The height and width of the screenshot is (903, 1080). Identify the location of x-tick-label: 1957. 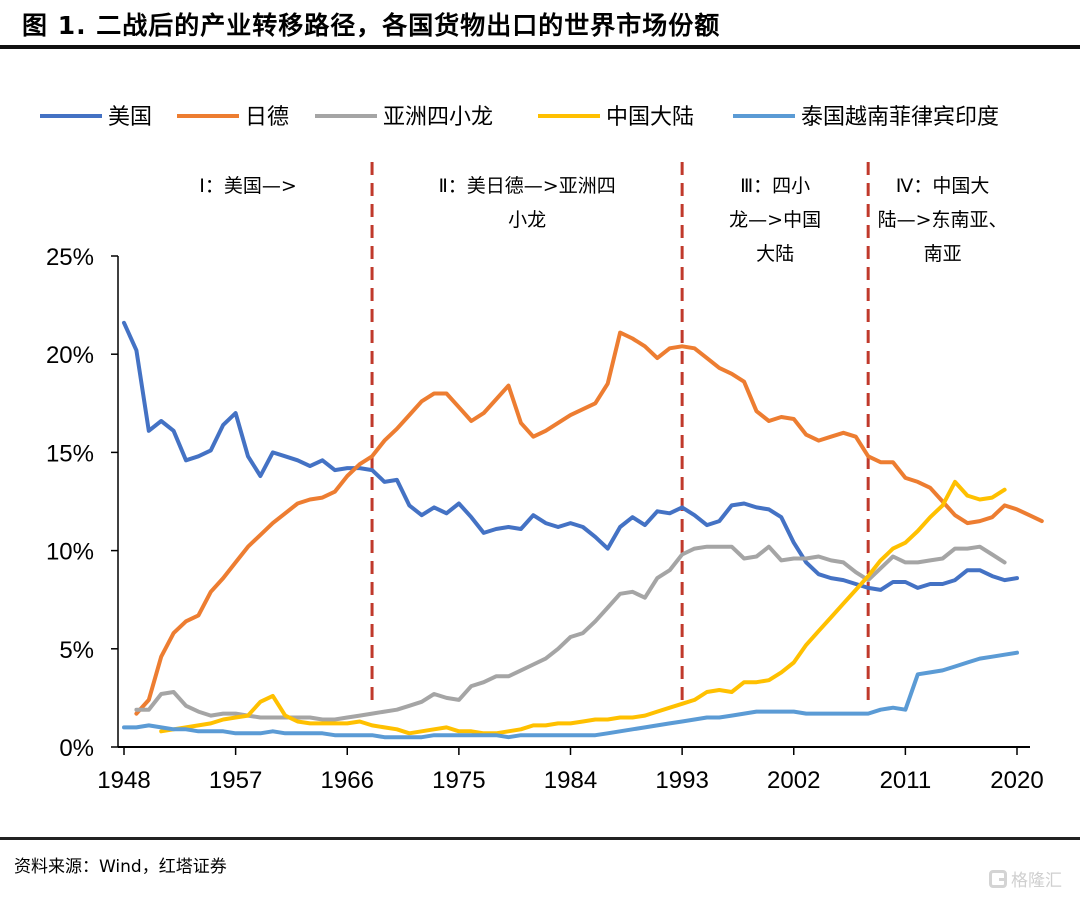
(235, 780).